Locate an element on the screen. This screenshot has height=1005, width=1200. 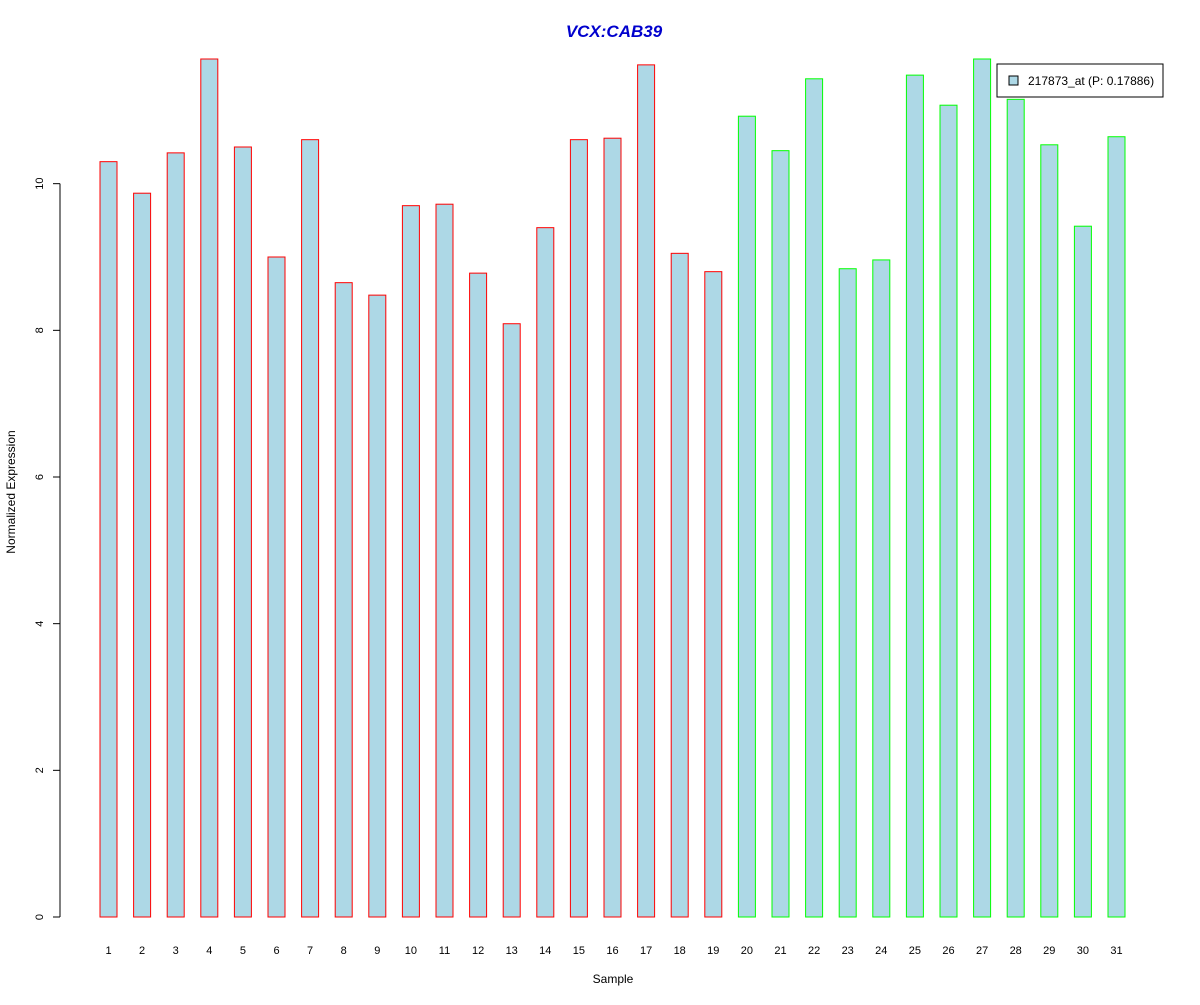
x-tick-label: 27 is located at coordinates (982, 951).